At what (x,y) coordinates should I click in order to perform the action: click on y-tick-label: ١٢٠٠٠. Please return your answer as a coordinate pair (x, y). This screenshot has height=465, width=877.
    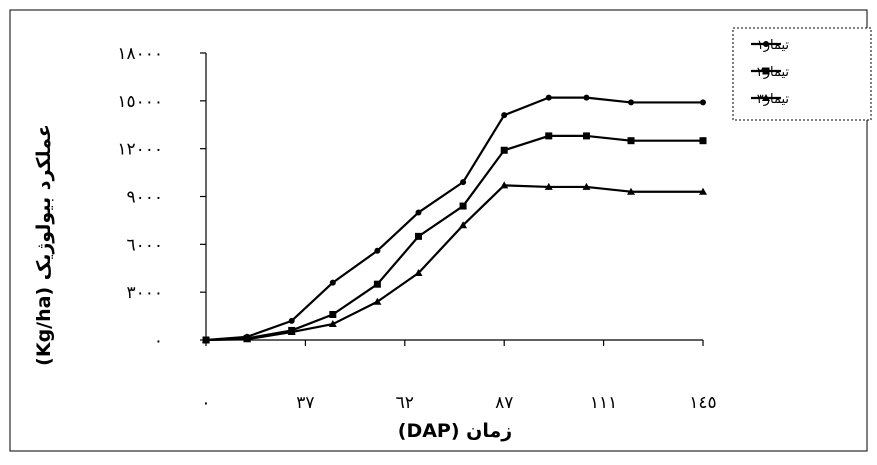
    Looking at the image, I should click on (140, 150).